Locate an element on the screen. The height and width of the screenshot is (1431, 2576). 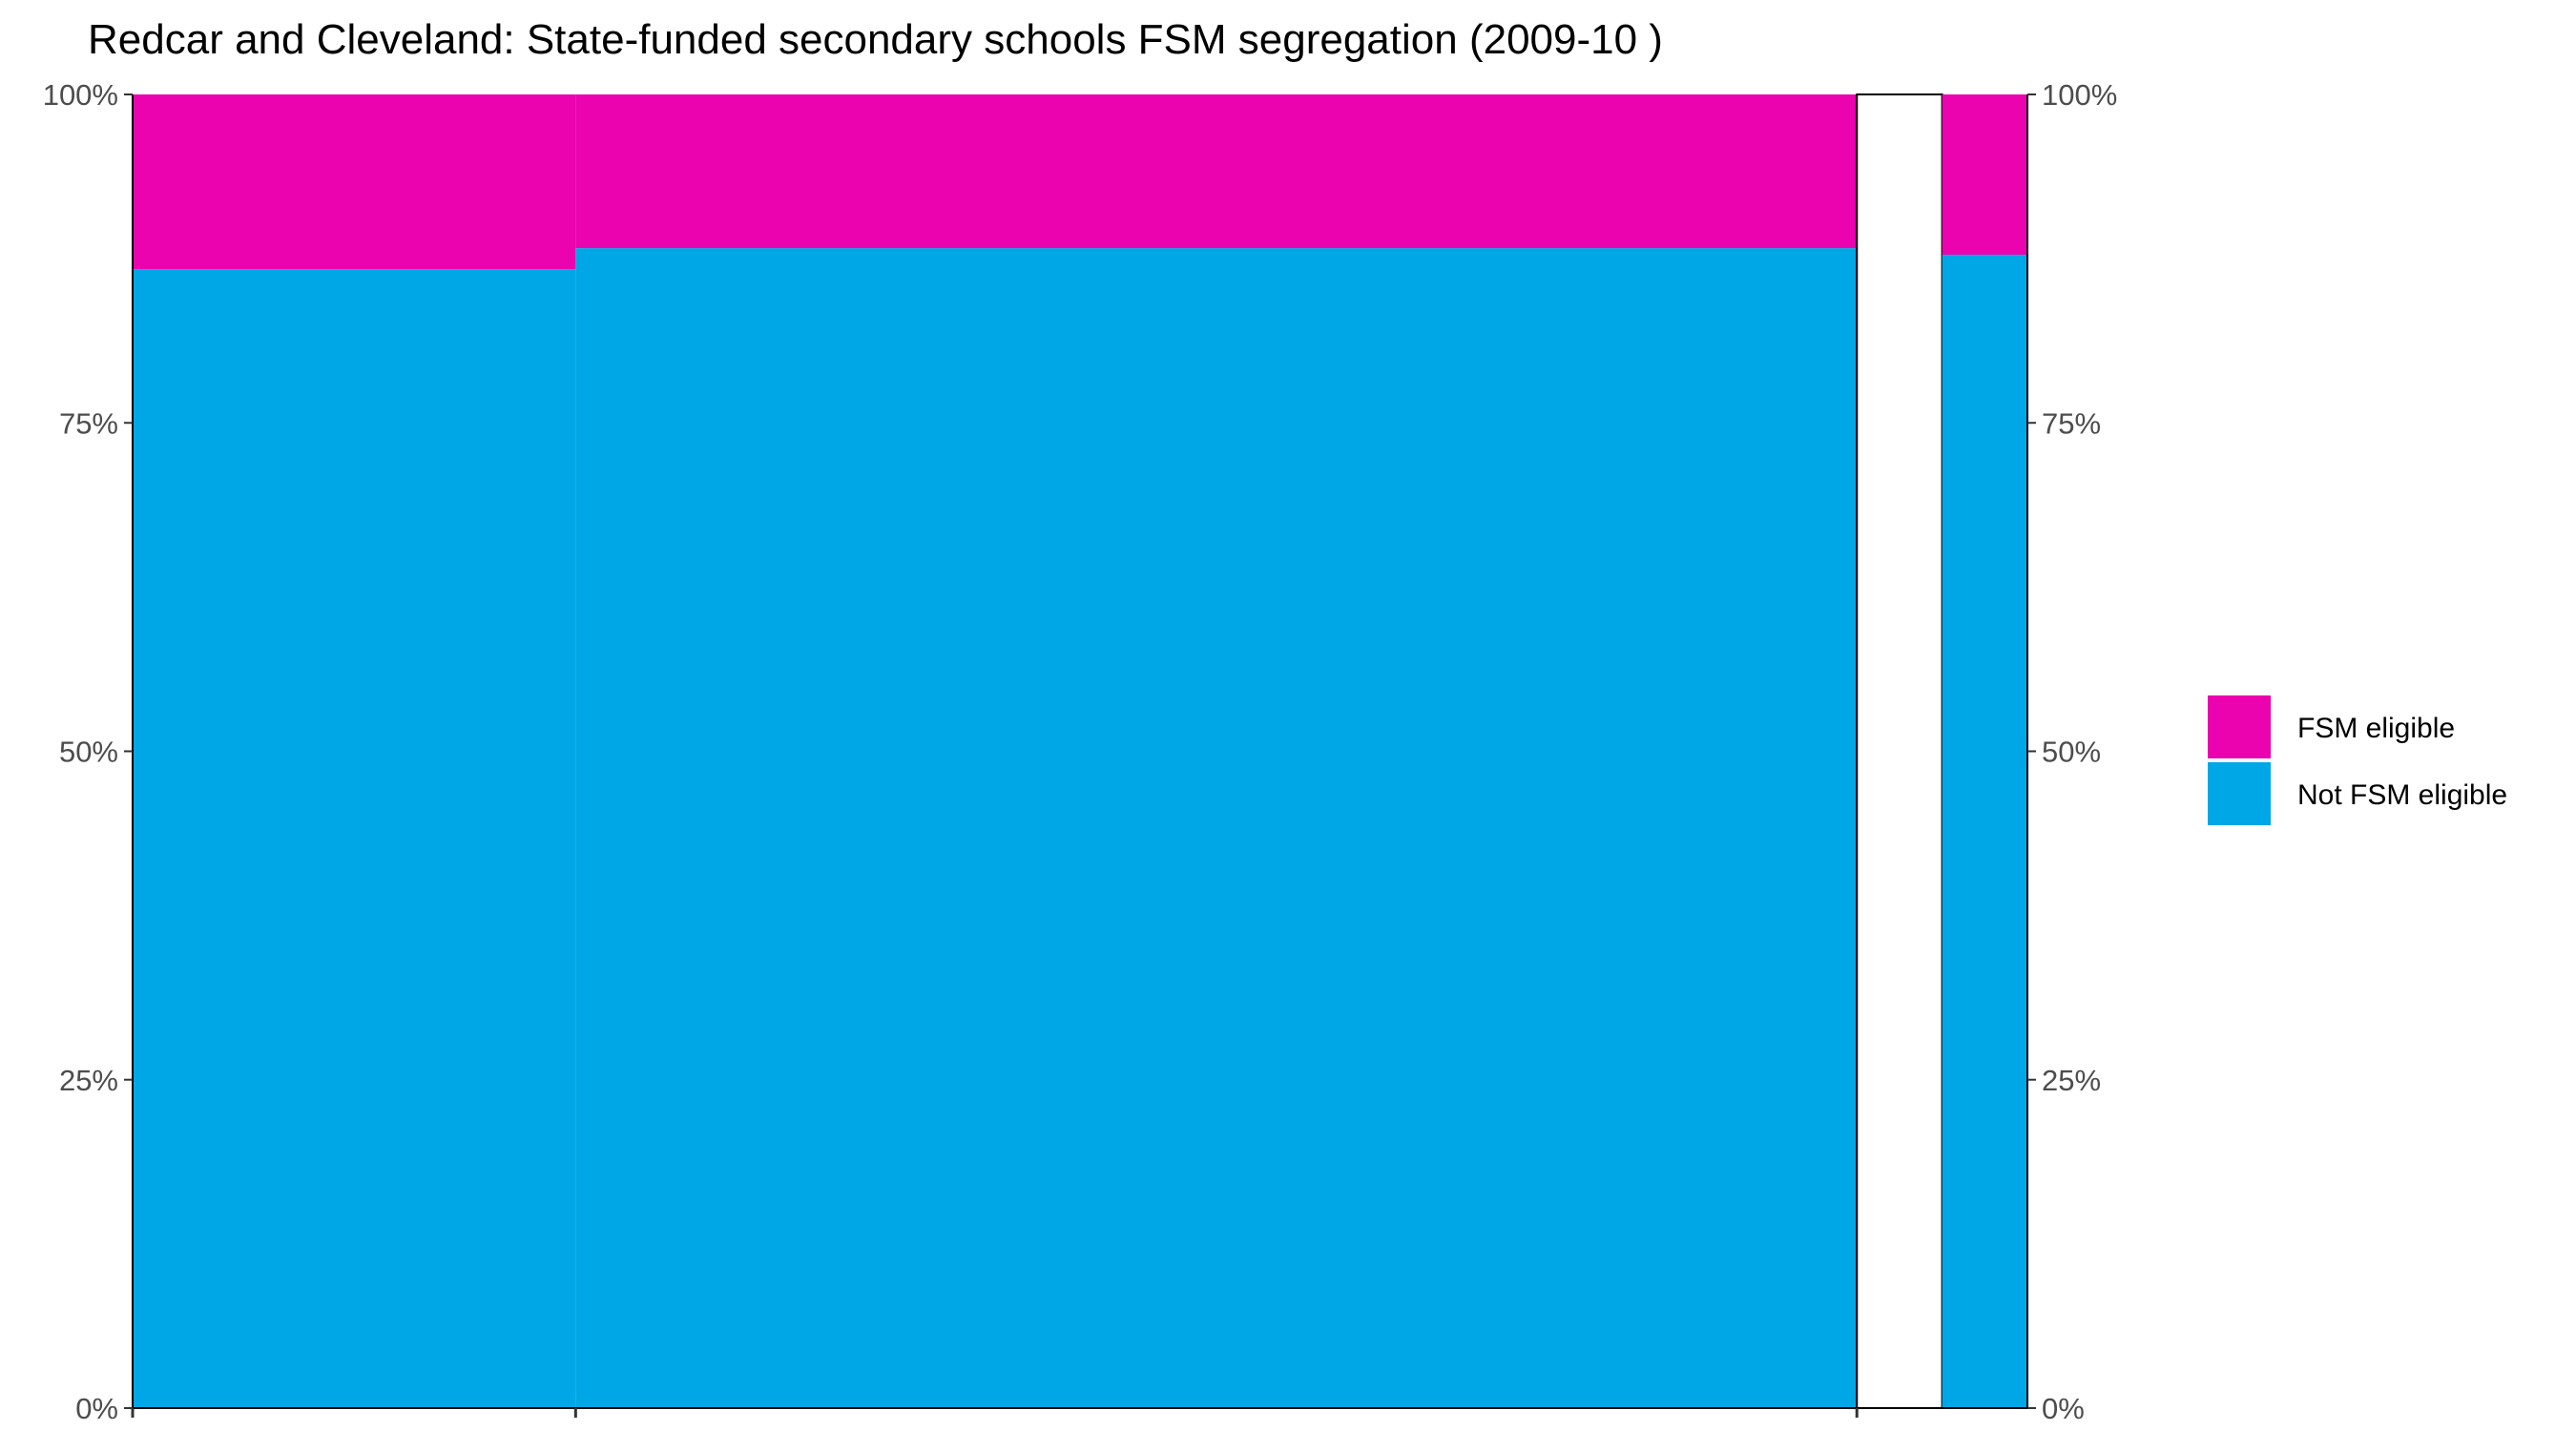
y-tick-label-right: 75% is located at coordinates (2071, 423).